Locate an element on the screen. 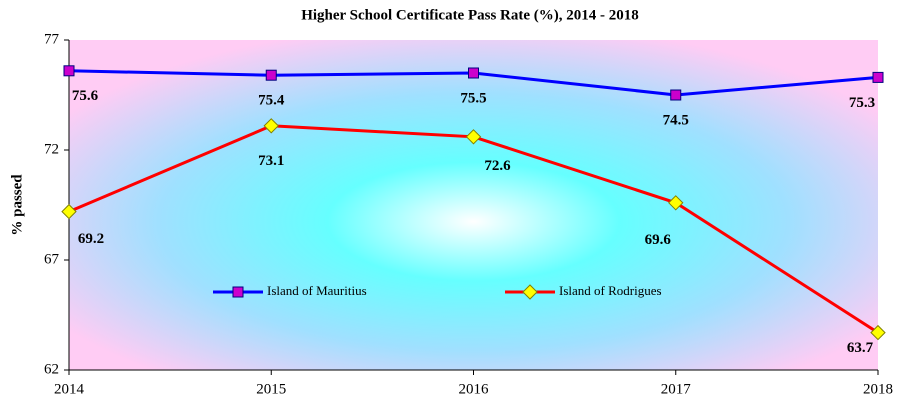  y-tick-label: 62 is located at coordinates (51, 369).